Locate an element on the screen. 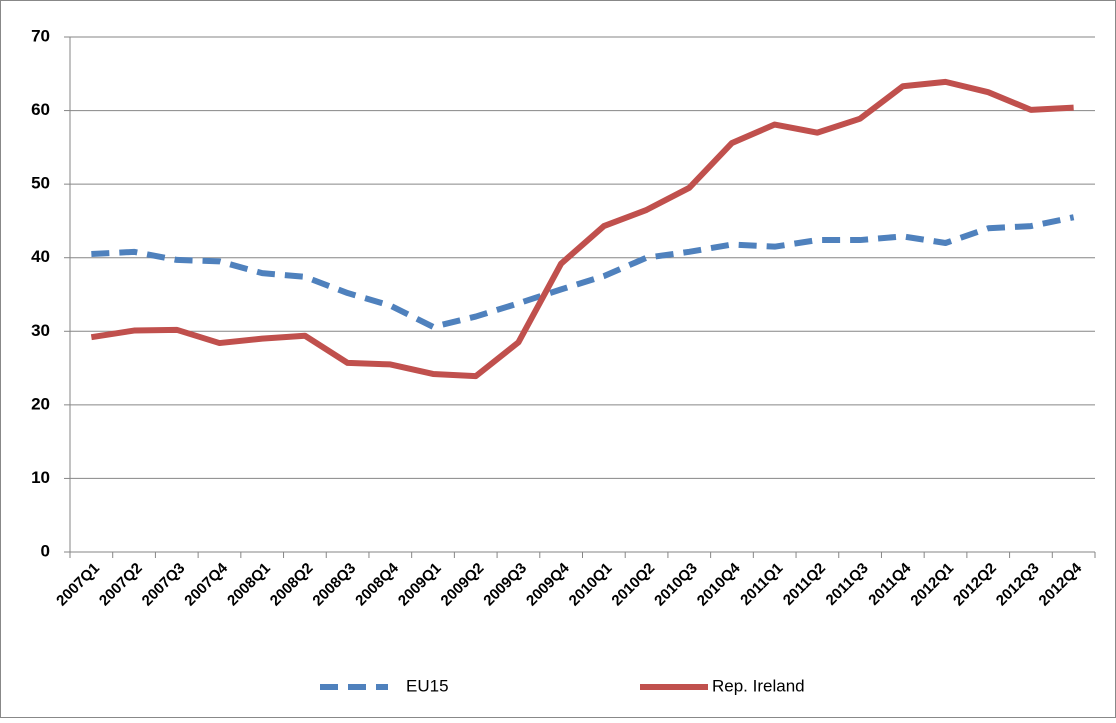 The width and height of the screenshot is (1116, 723). y-tick-label: 50 is located at coordinates (40, 183).